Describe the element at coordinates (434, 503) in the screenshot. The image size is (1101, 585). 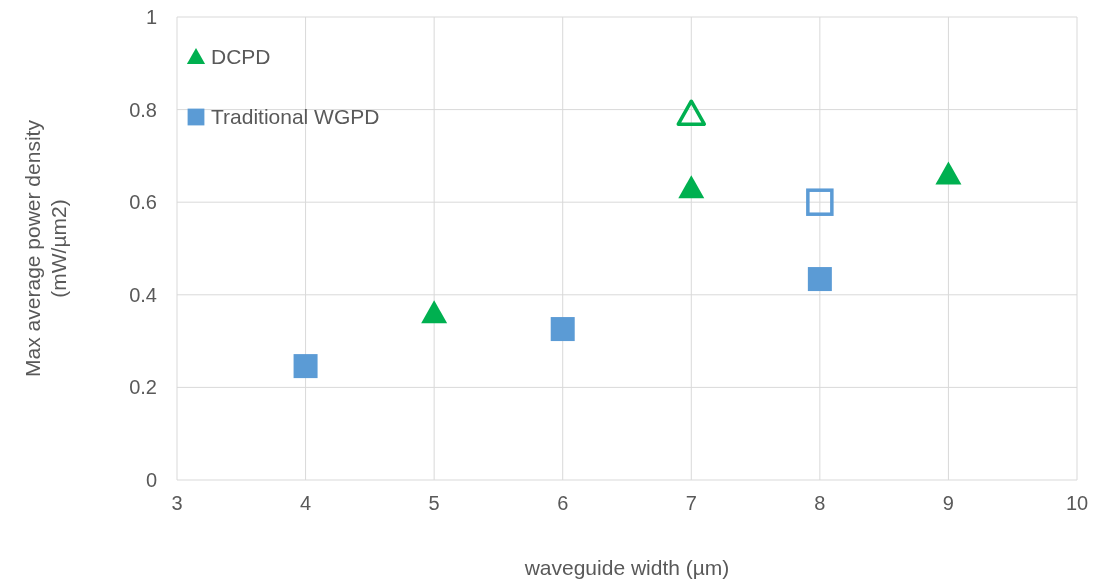
I see `x-tick-label: 5` at that location.